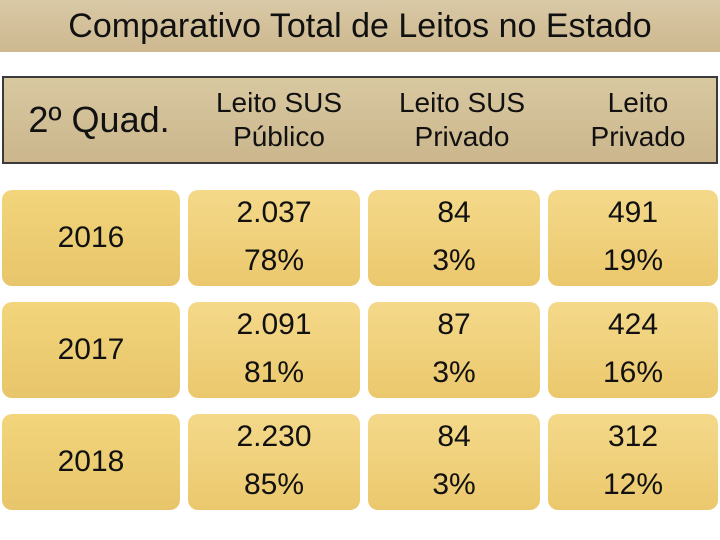 The width and height of the screenshot is (720, 540). I want to click on page-title: Comparativo Total de Leitos no Estado, so click(360, 26).